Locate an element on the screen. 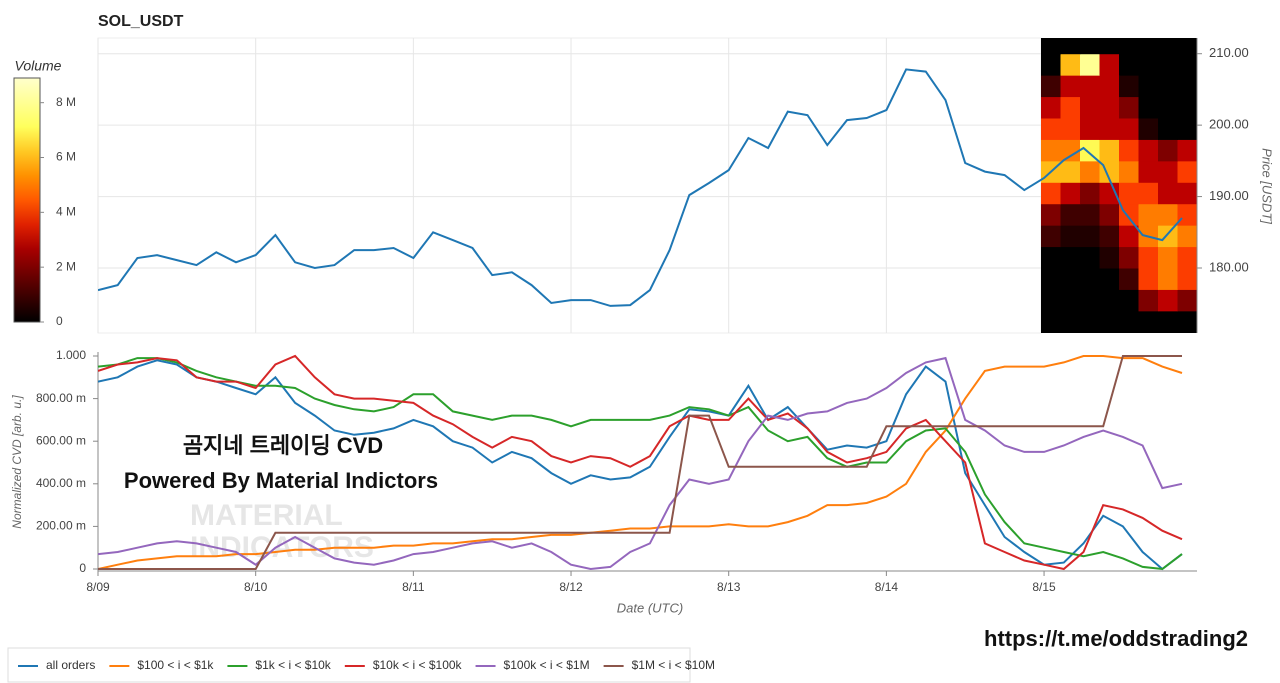 The image size is (1280, 683). legend-label: $100 < i < $1k is located at coordinates (175, 665).